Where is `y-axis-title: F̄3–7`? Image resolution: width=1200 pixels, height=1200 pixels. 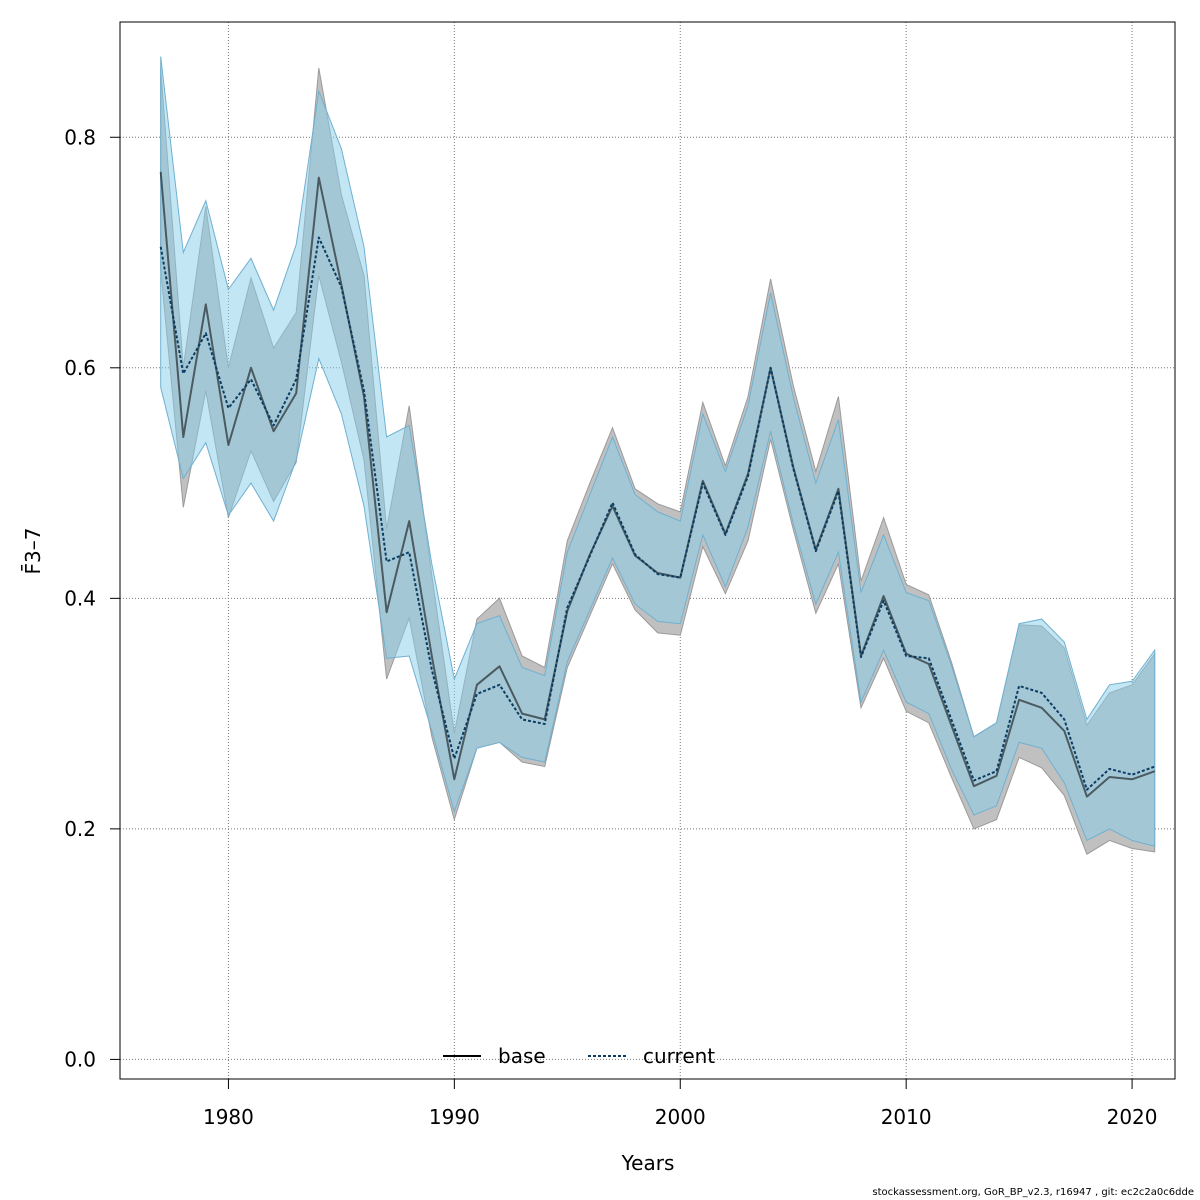
y-axis-title: F̄3–7 is located at coordinates (32, 551).